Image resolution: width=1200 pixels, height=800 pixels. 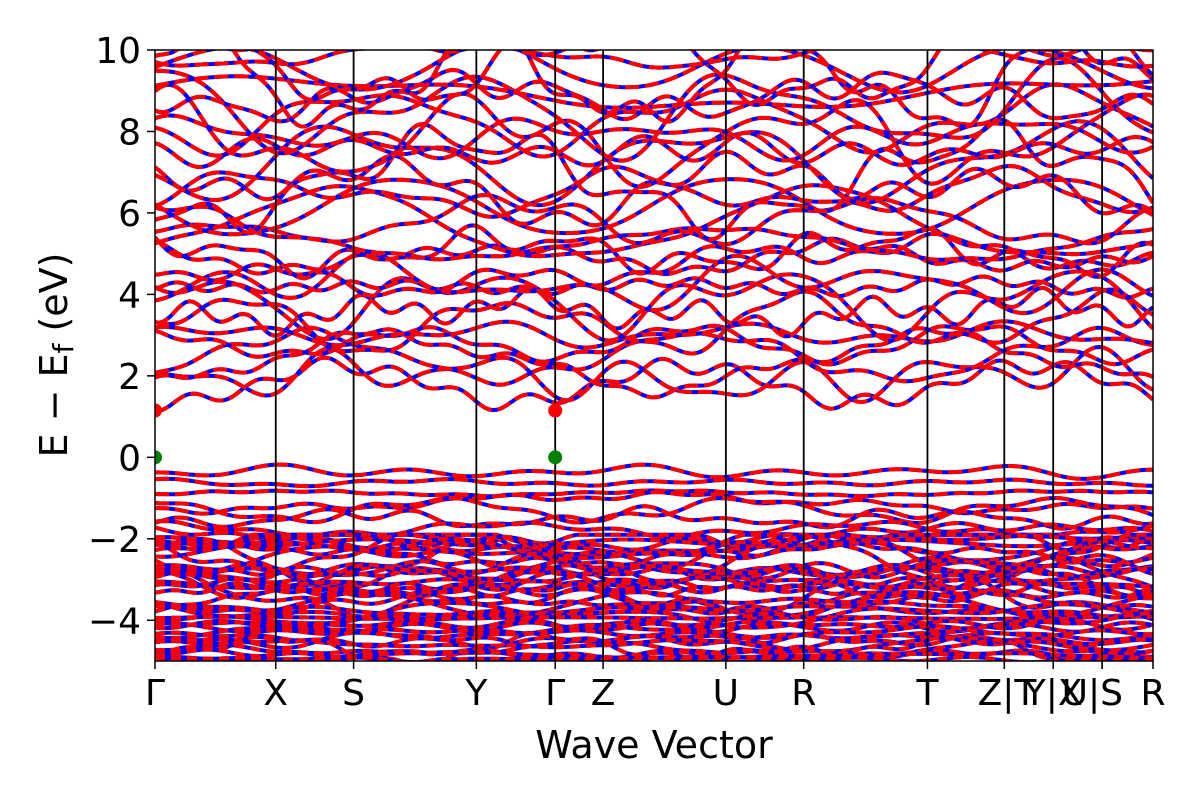 I want to click on y-tick-label: −4, so click(x=114, y=621).